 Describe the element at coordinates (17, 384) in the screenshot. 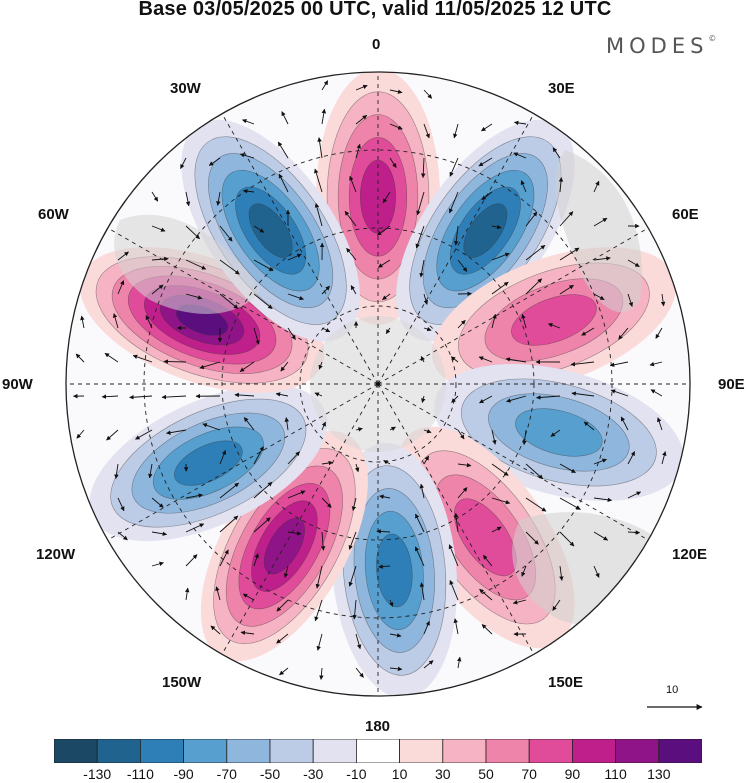

I see `lon-label-90w: 90W` at that location.